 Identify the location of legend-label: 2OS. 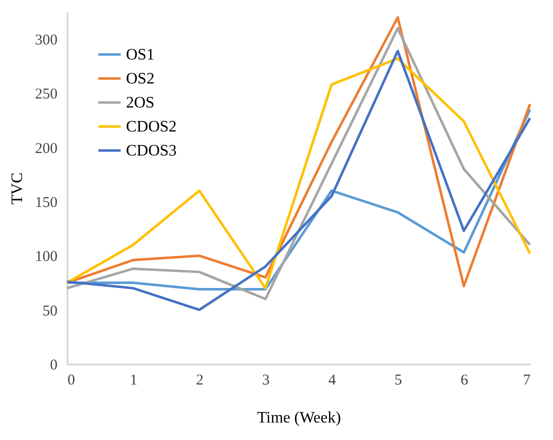
(140, 103).